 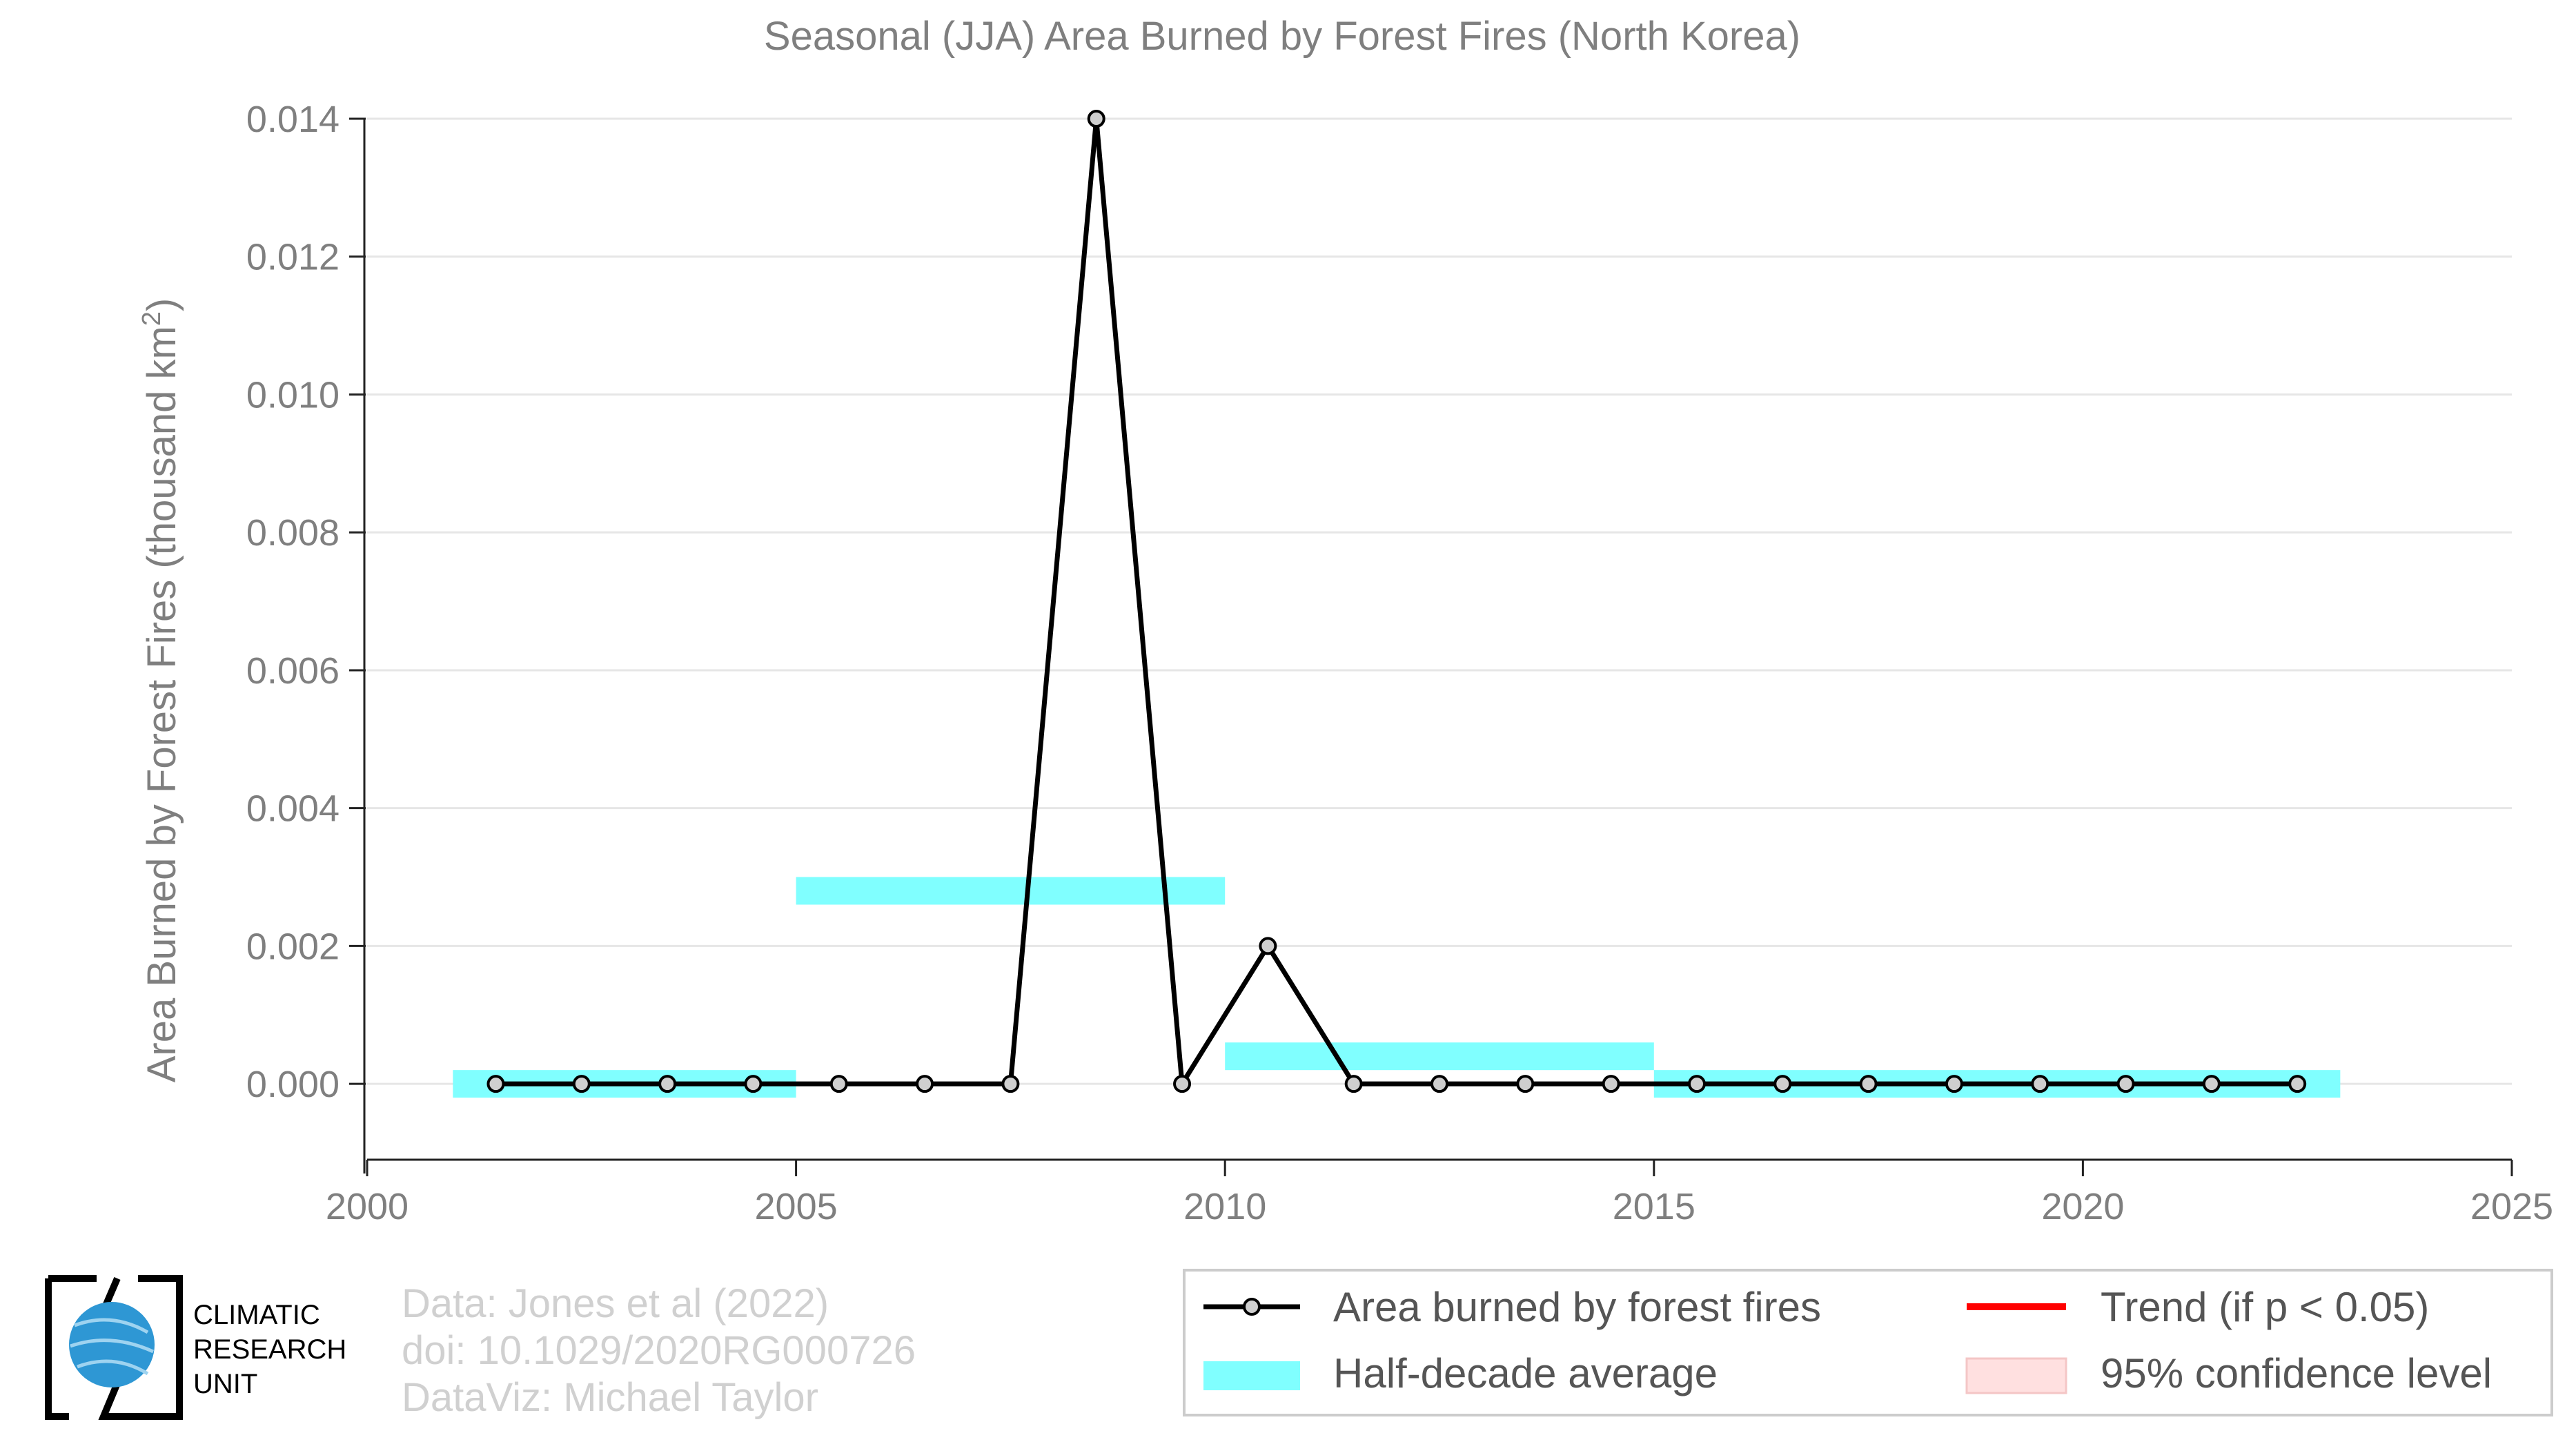 What do you see at coordinates (610, 1397) in the screenshot?
I see `credit-dataviz: DataViz: Michael Taylor` at bounding box center [610, 1397].